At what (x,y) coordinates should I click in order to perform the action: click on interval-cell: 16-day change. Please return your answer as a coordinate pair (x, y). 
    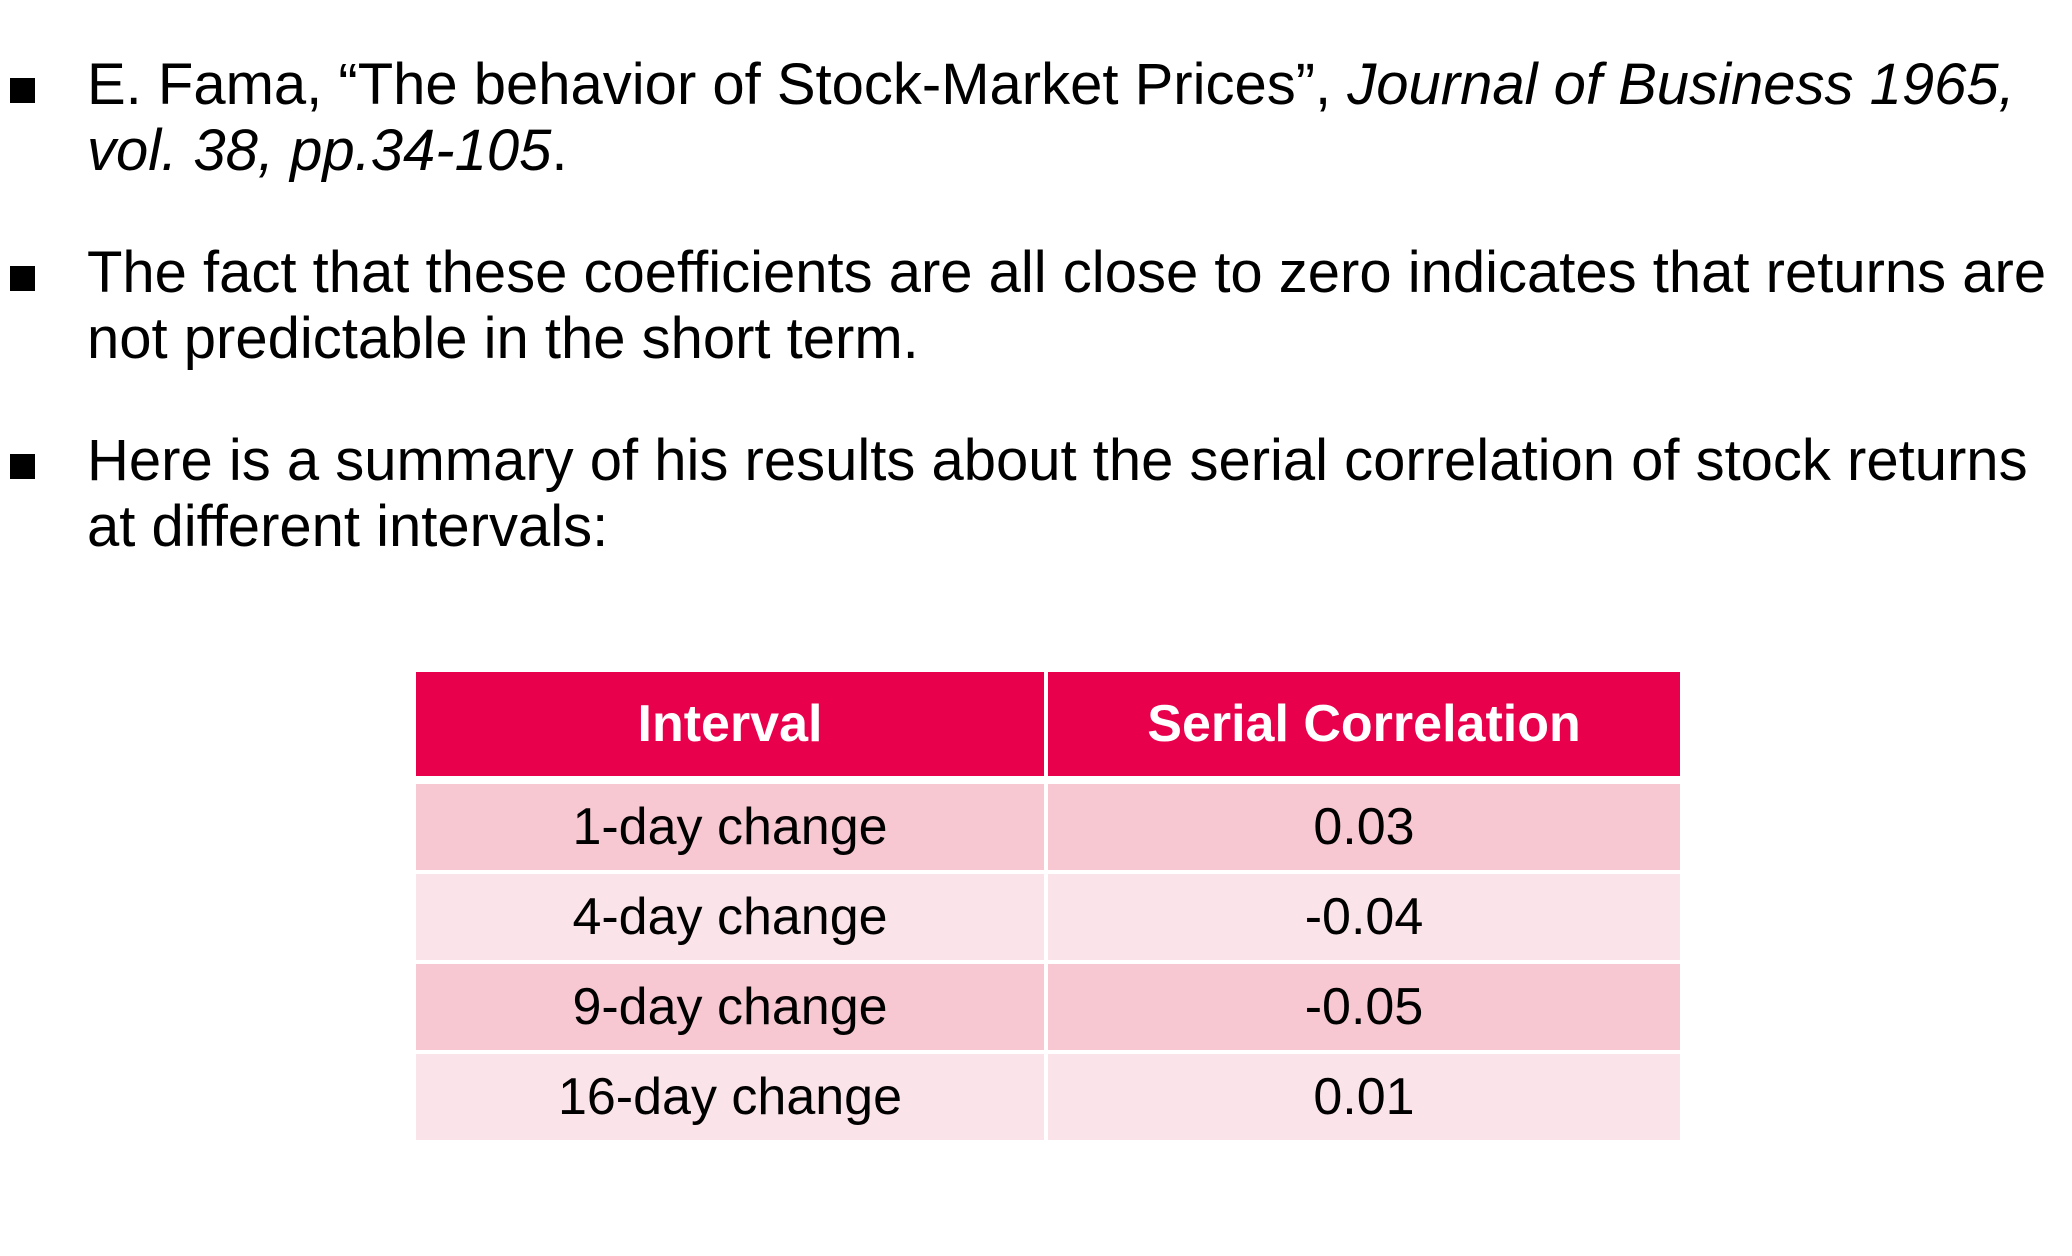
    Looking at the image, I should click on (732, 1098).